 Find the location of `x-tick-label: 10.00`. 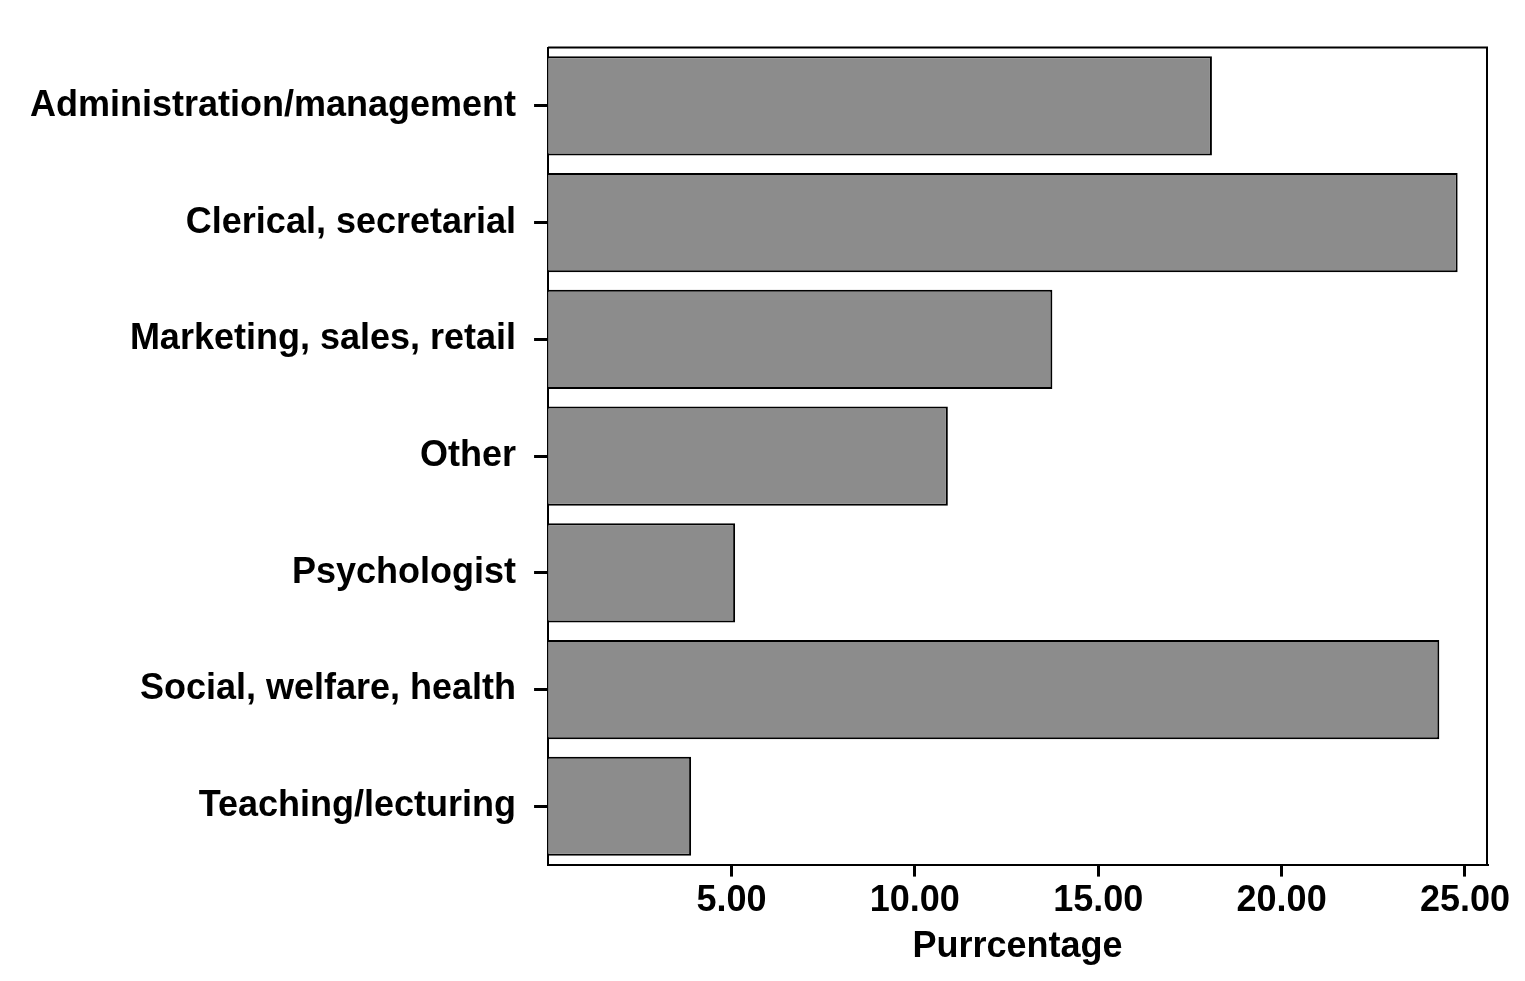

x-tick-label: 10.00 is located at coordinates (914, 899).